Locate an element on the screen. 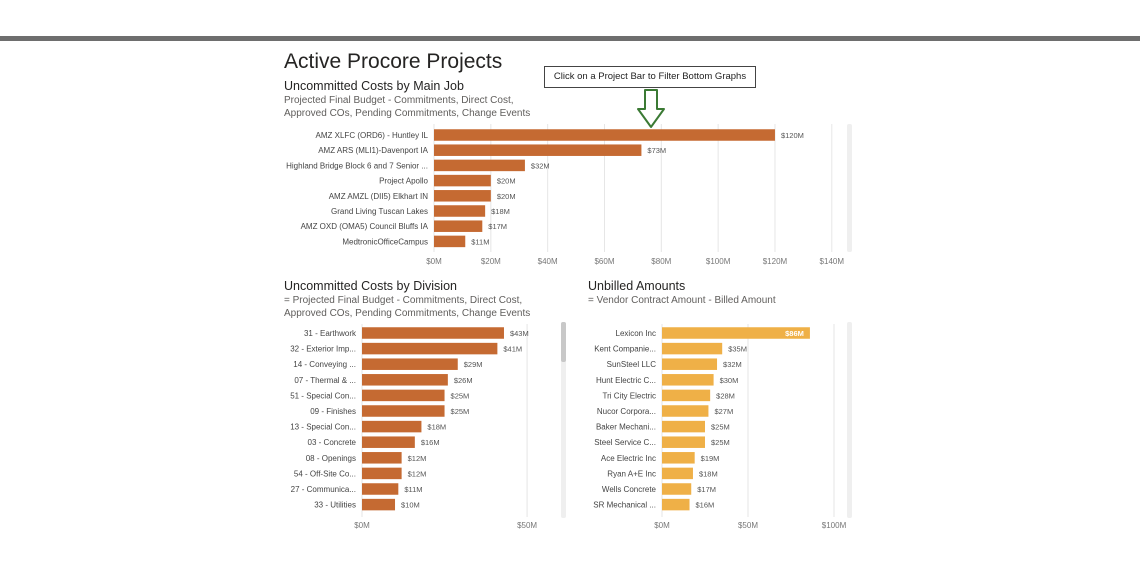  data-label: $32M is located at coordinates (732, 364).